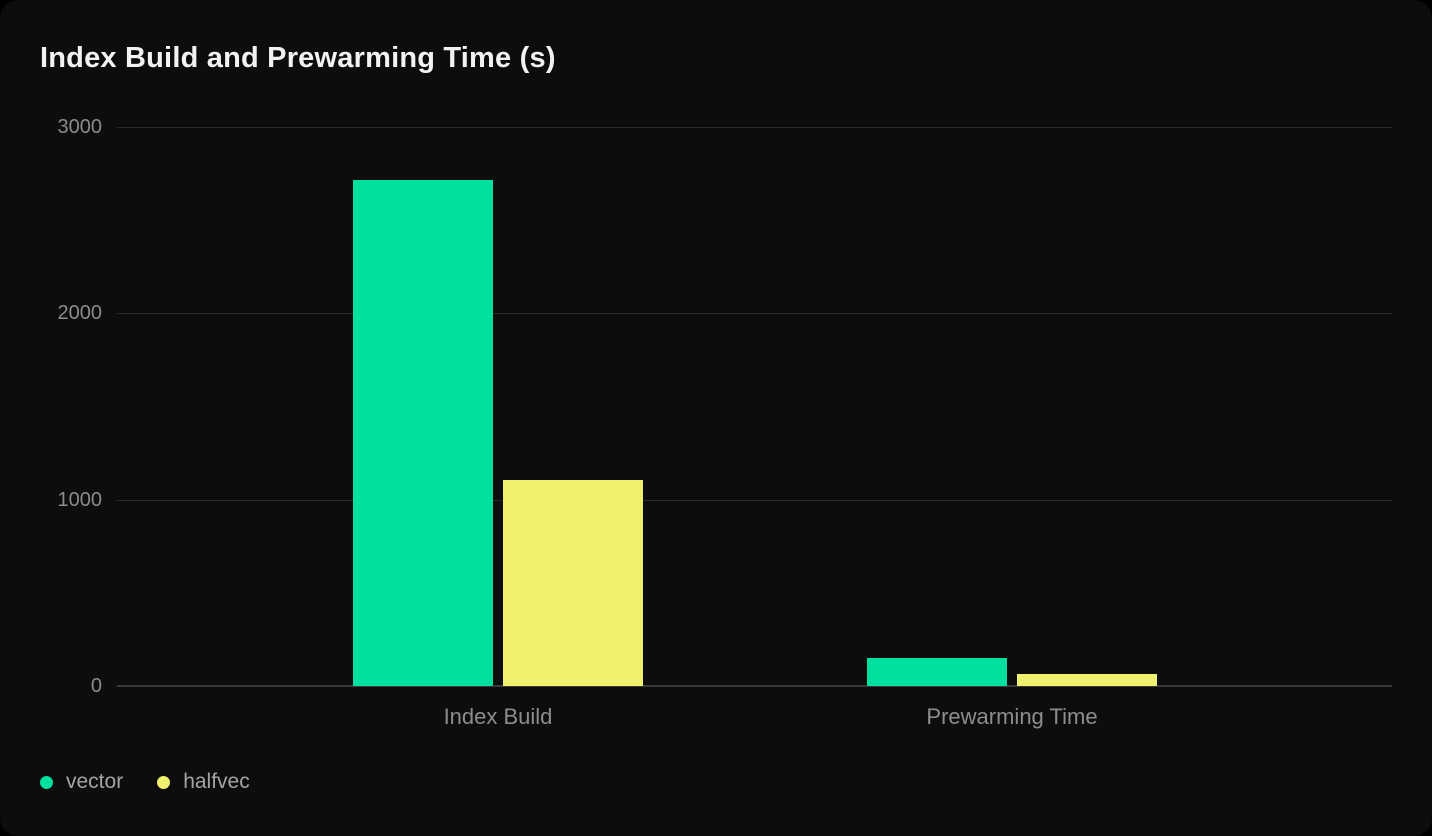  What do you see at coordinates (96, 686) in the screenshot?
I see `y-tick-label-0: 0` at bounding box center [96, 686].